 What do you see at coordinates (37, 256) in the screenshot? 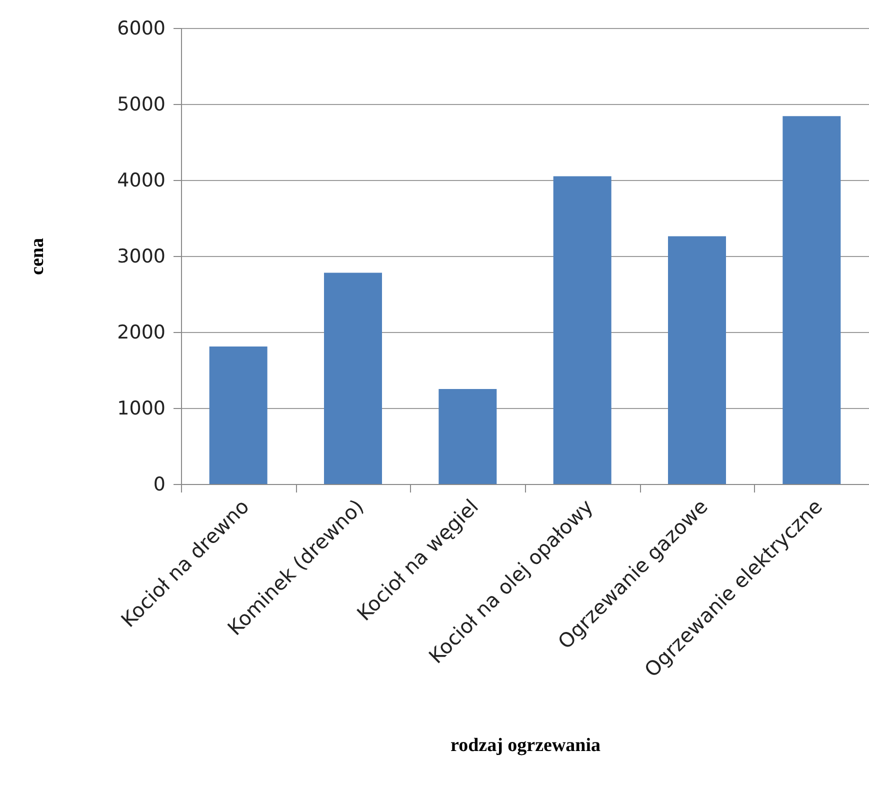
I see `y-axis-title: cena` at bounding box center [37, 256].